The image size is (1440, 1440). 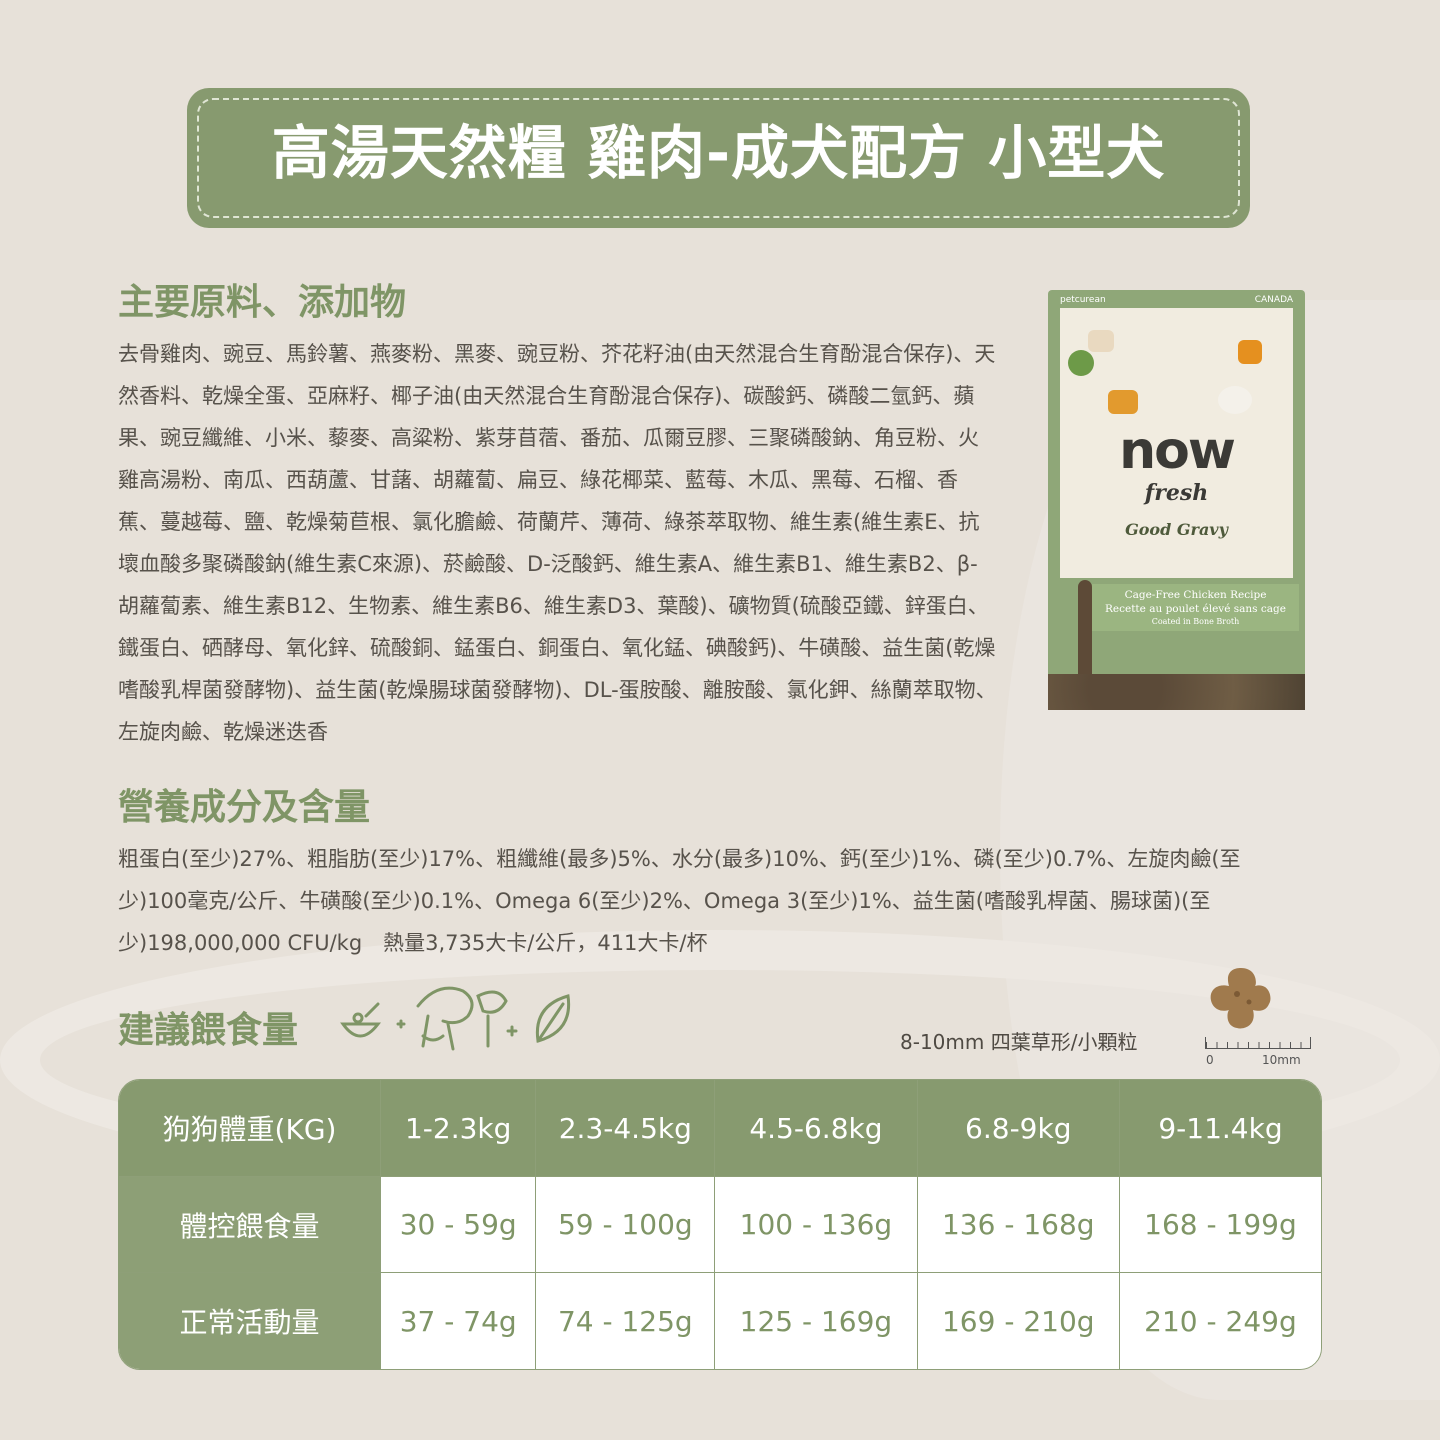 What do you see at coordinates (720, 1023) in the screenshot?
I see `feeding-header-row: 建議餵食量 8-10mm 四葉草形/小顆粒 0 10mm` at bounding box center [720, 1023].